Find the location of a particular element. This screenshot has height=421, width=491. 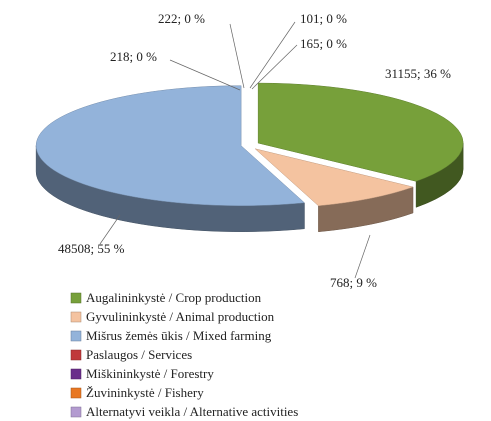

data-label: 218; 0 % is located at coordinates (133, 56).